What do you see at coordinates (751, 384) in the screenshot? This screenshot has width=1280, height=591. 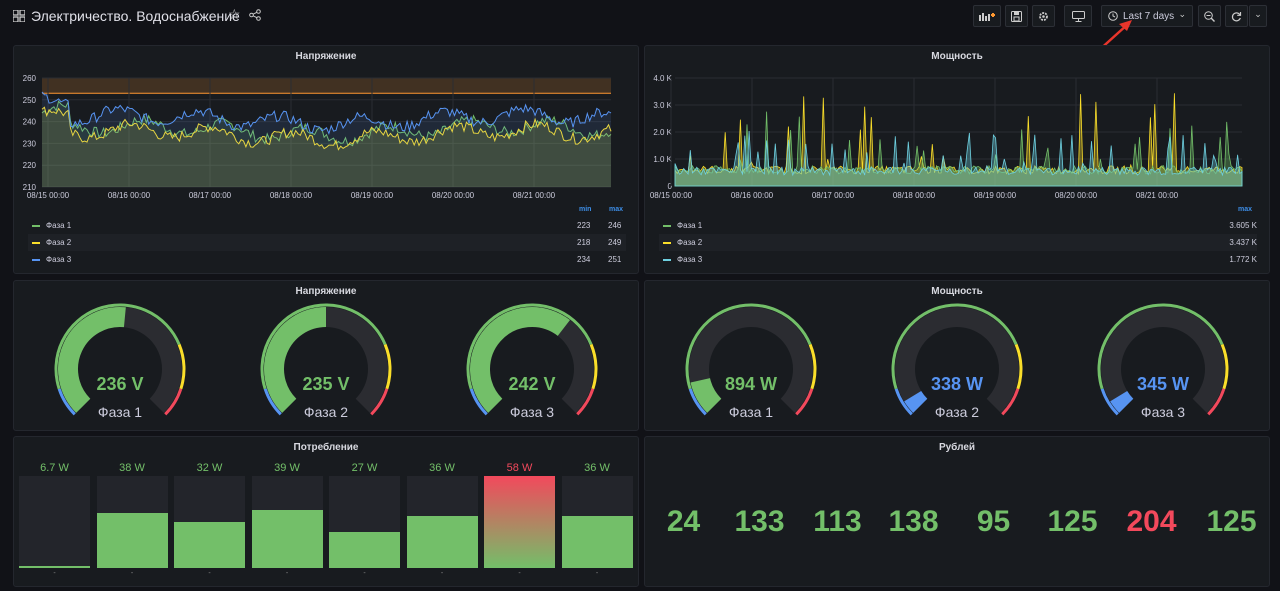 I see `gauge-value: 894 W` at bounding box center [751, 384].